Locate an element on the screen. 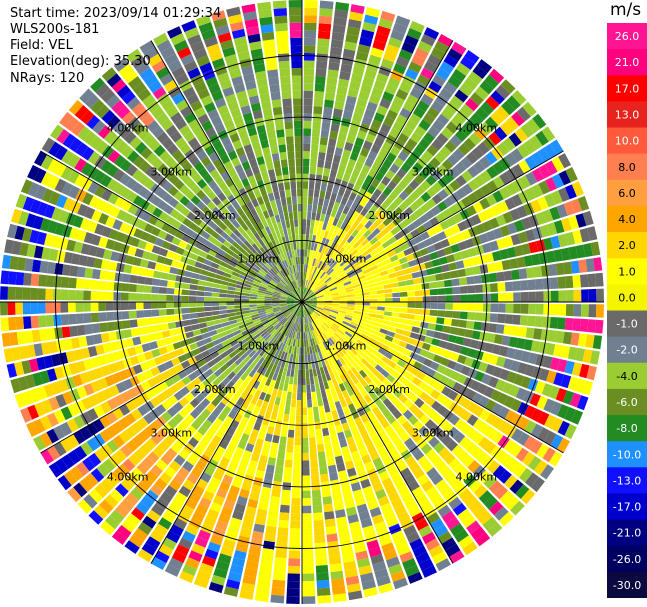 The image size is (647, 607). colorbar-tick-label: 4.0 is located at coordinates (627, 219).